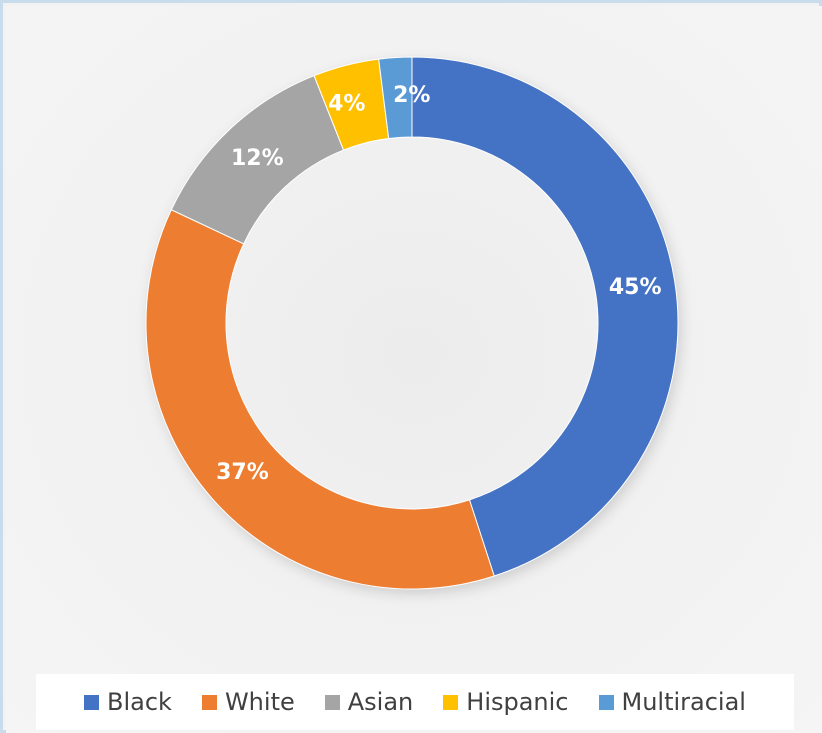  What do you see at coordinates (242, 472) in the screenshot?
I see `data-label-white: 37%` at bounding box center [242, 472].